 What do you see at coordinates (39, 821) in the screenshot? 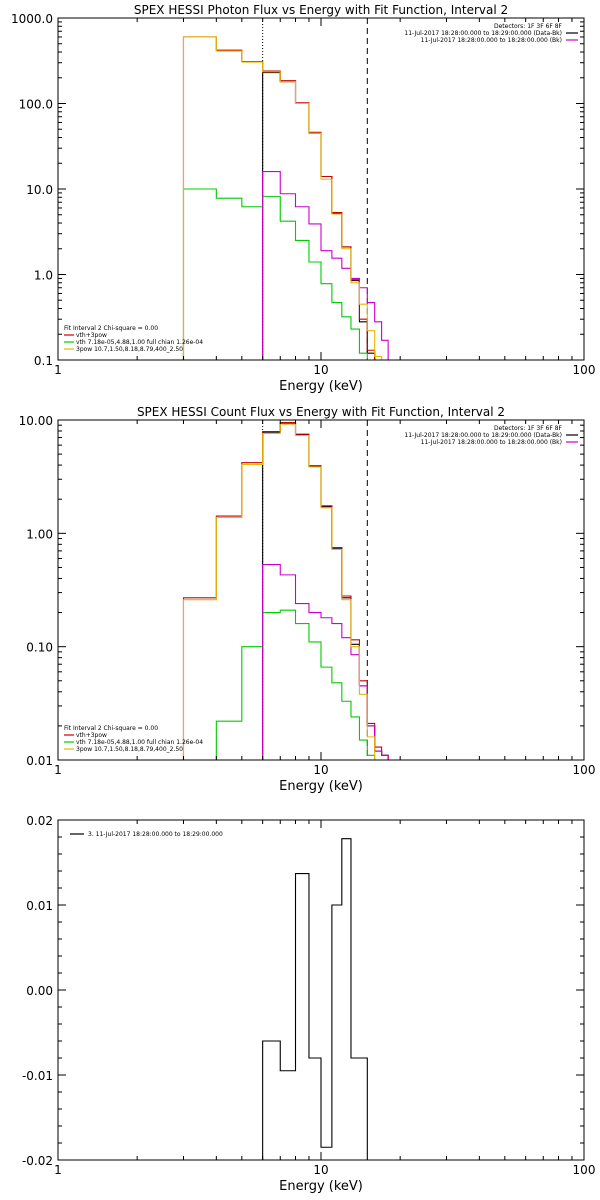
I see `y-tick-label: 0.02` at bounding box center [39, 821].